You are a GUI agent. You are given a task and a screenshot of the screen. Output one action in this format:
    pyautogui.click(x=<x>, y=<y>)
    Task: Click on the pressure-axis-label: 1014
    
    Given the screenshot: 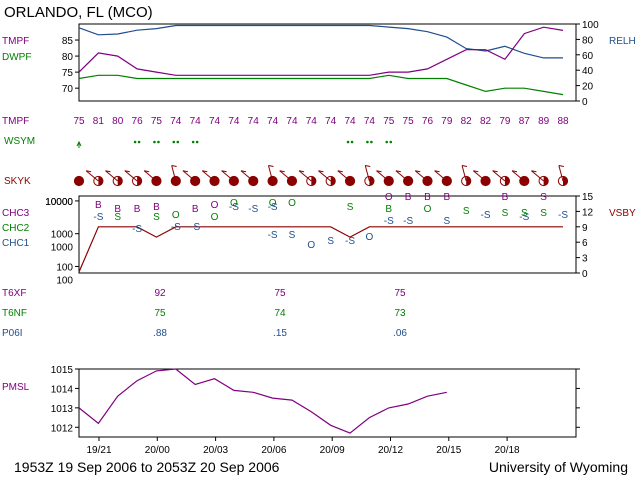 What is the action you would take?
    pyautogui.click(x=62, y=389)
    